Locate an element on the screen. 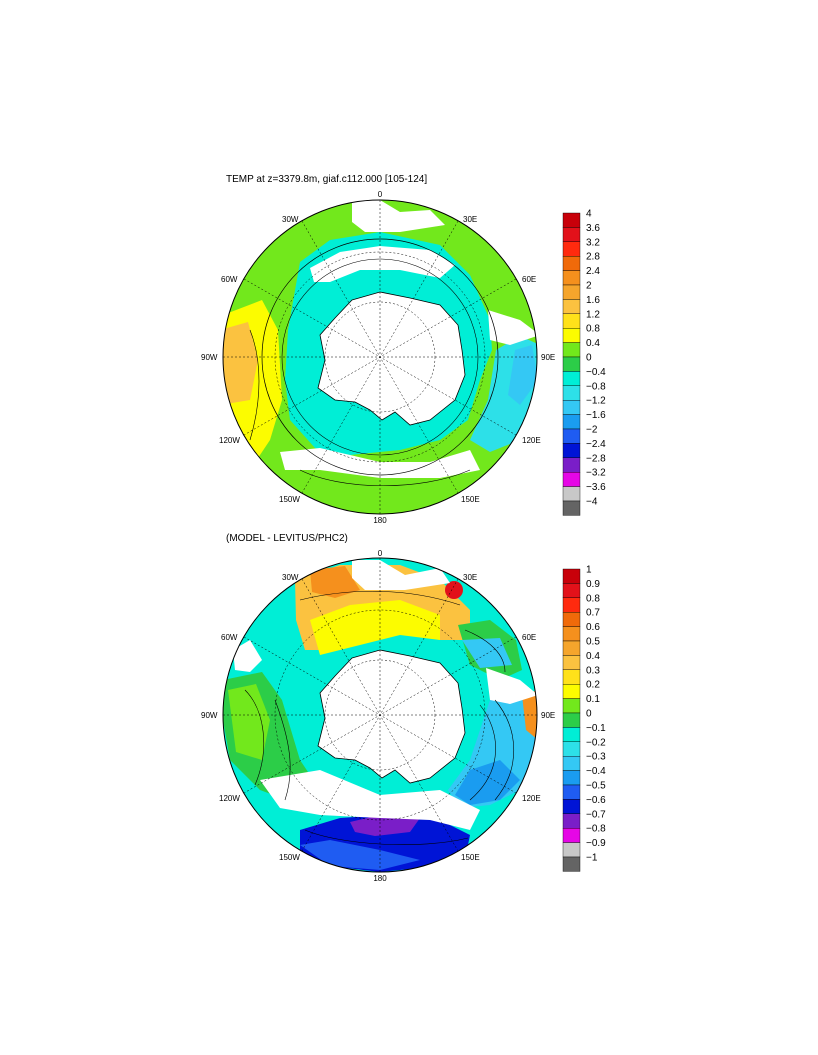 The width and height of the screenshot is (818, 1055). bottom-lon-label-150w: 150W is located at coordinates (289, 857).